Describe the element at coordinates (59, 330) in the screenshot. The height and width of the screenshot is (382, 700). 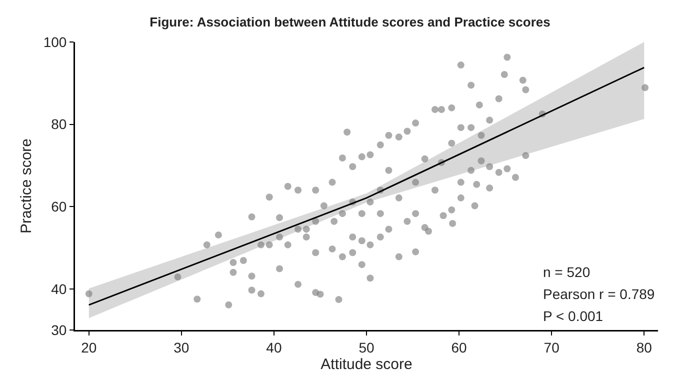
I see `y-tick-label: 30` at that location.